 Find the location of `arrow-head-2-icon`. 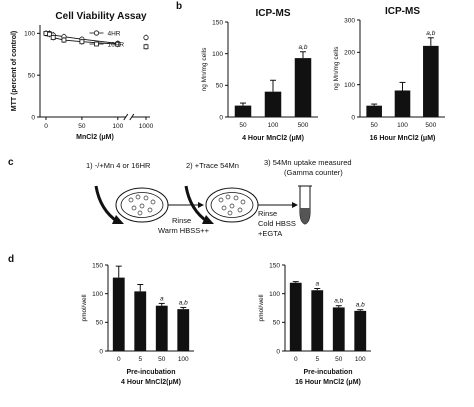

arrow-head-2-icon is located at coordinates (208, 219).